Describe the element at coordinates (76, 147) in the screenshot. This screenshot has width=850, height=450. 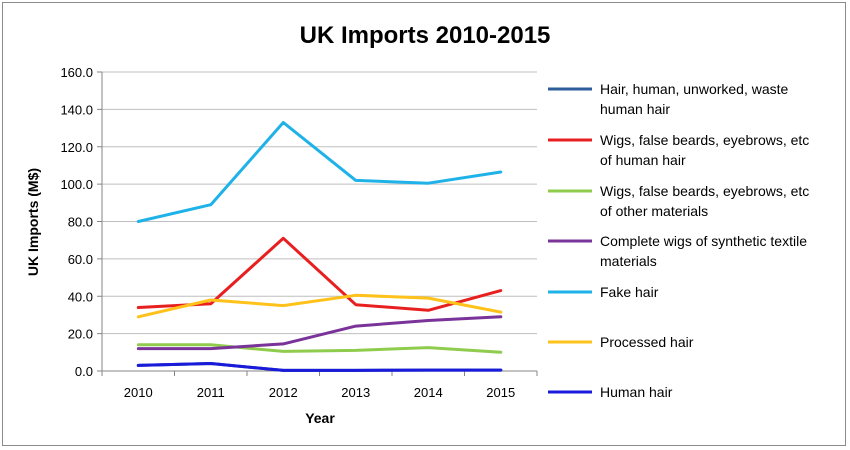
I see `y-tick-label: 120.0` at that location.